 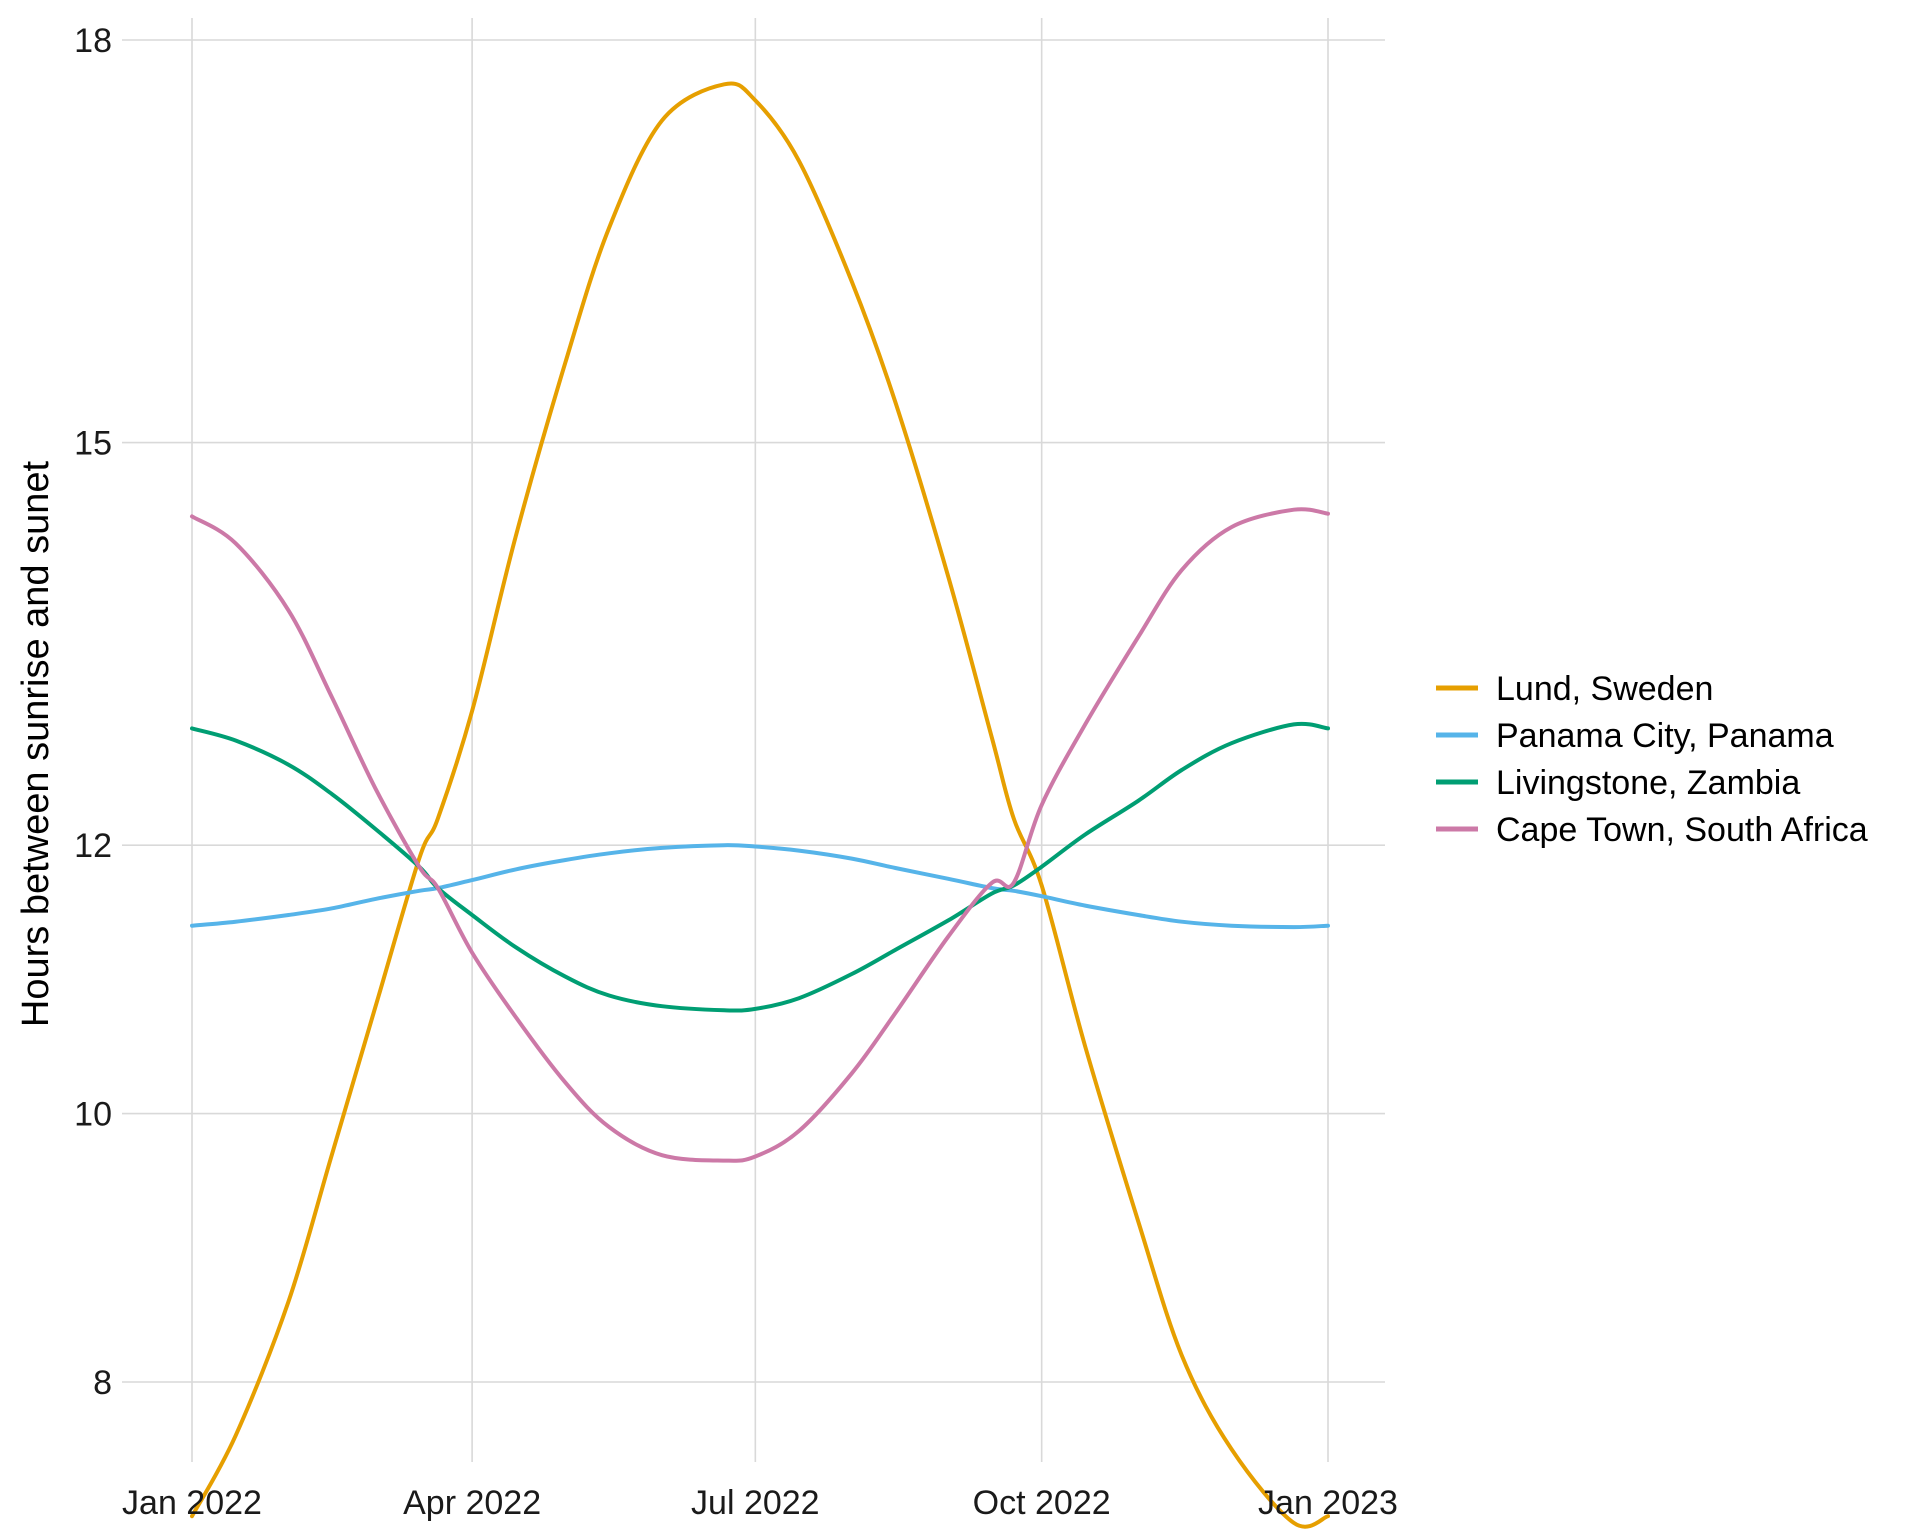 I want to click on x-tick-label: Jan 2022, so click(x=192, y=1503).